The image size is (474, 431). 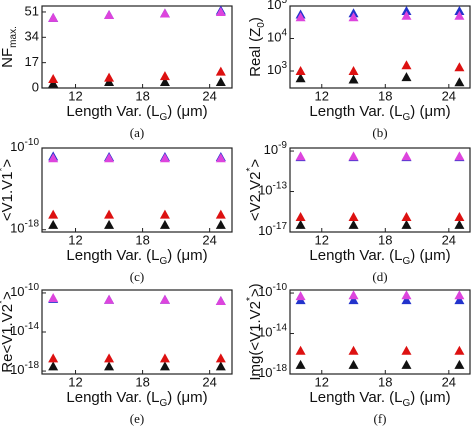 What do you see at coordinates (280, 328) in the screenshot?
I see `tick-exp: -14` at bounding box center [280, 328].